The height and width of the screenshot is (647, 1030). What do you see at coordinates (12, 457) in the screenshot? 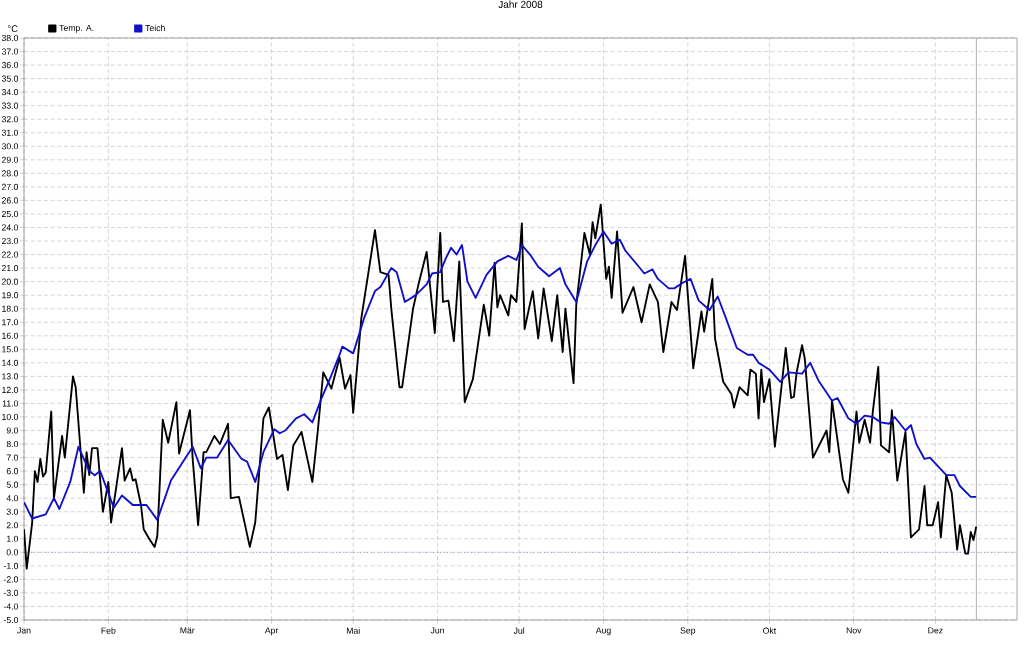
I see `y-tick-label: 7.0` at bounding box center [12, 457].